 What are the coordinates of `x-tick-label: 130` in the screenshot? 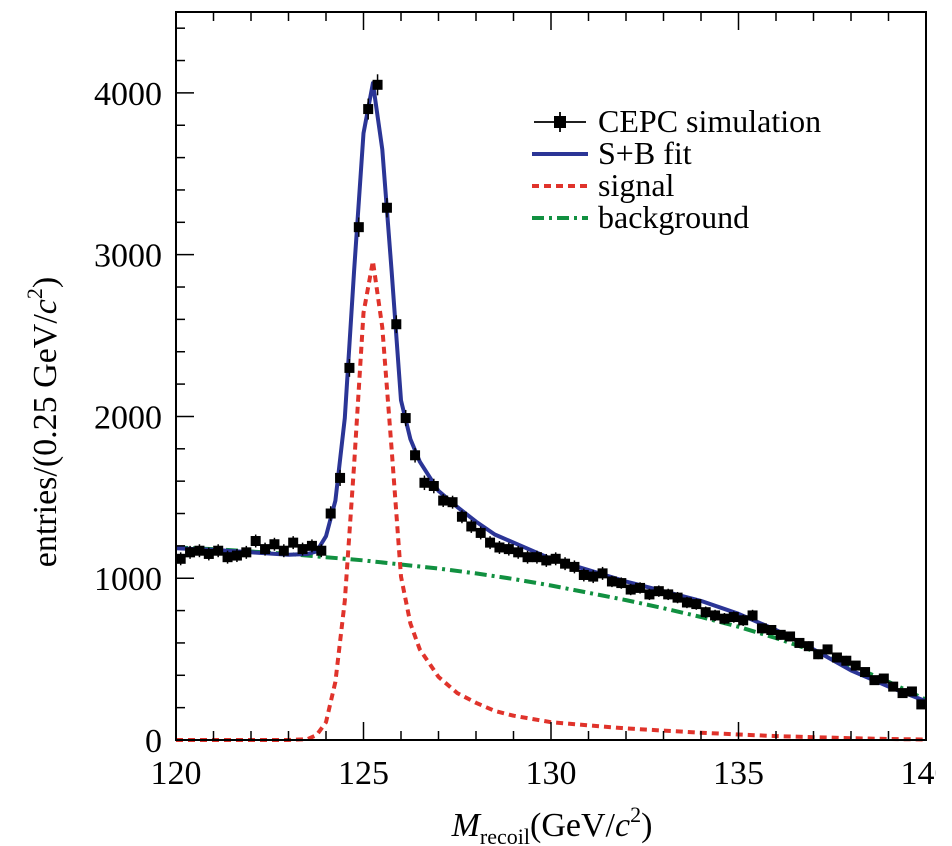 It's located at (551, 773).